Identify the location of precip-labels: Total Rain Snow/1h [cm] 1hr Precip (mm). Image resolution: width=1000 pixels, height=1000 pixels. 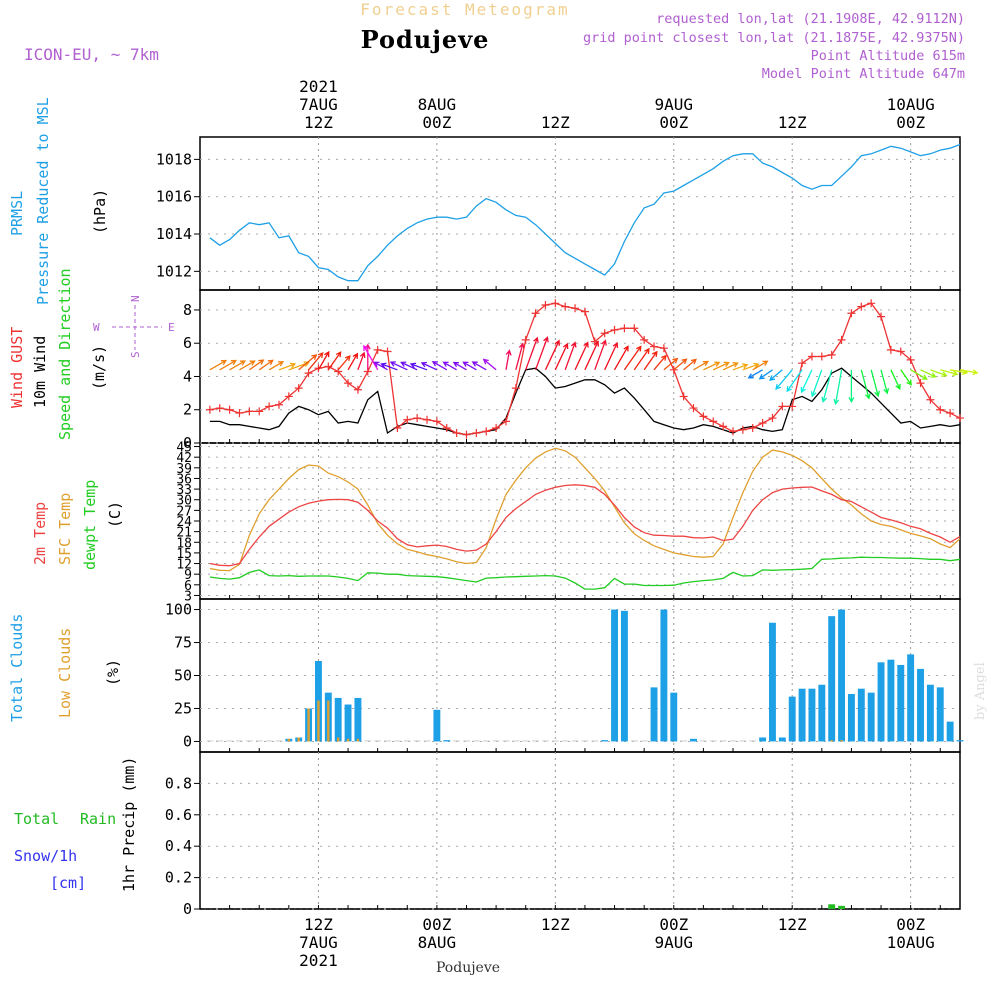
(76, 824).